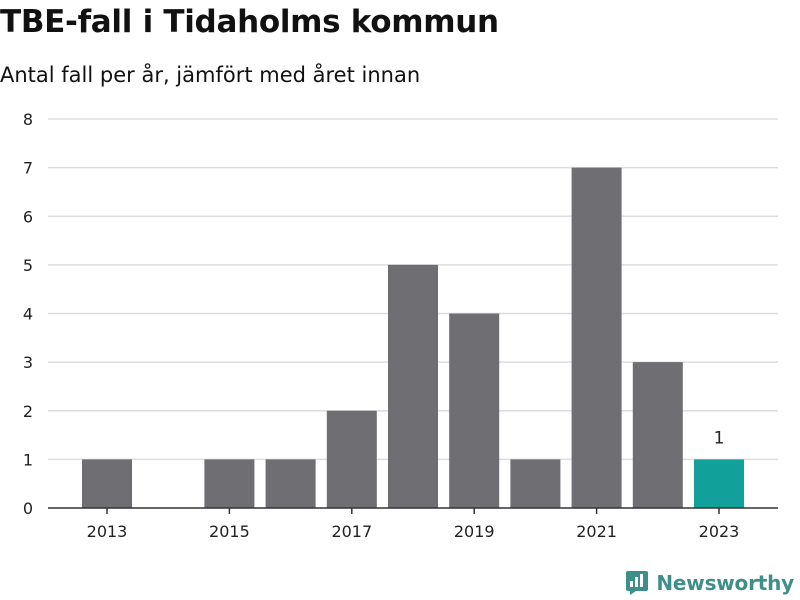  What do you see at coordinates (28, 362) in the screenshot?
I see `y-tick-label: 3` at bounding box center [28, 362].